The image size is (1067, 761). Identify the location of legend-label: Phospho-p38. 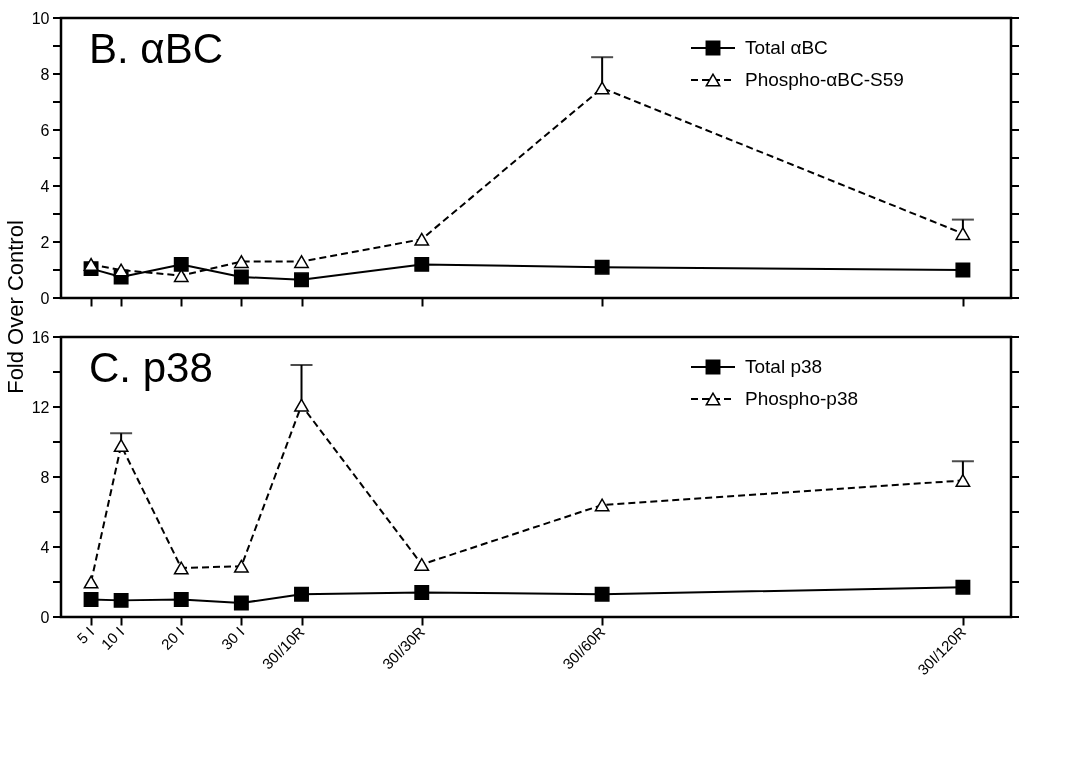
(802, 398).